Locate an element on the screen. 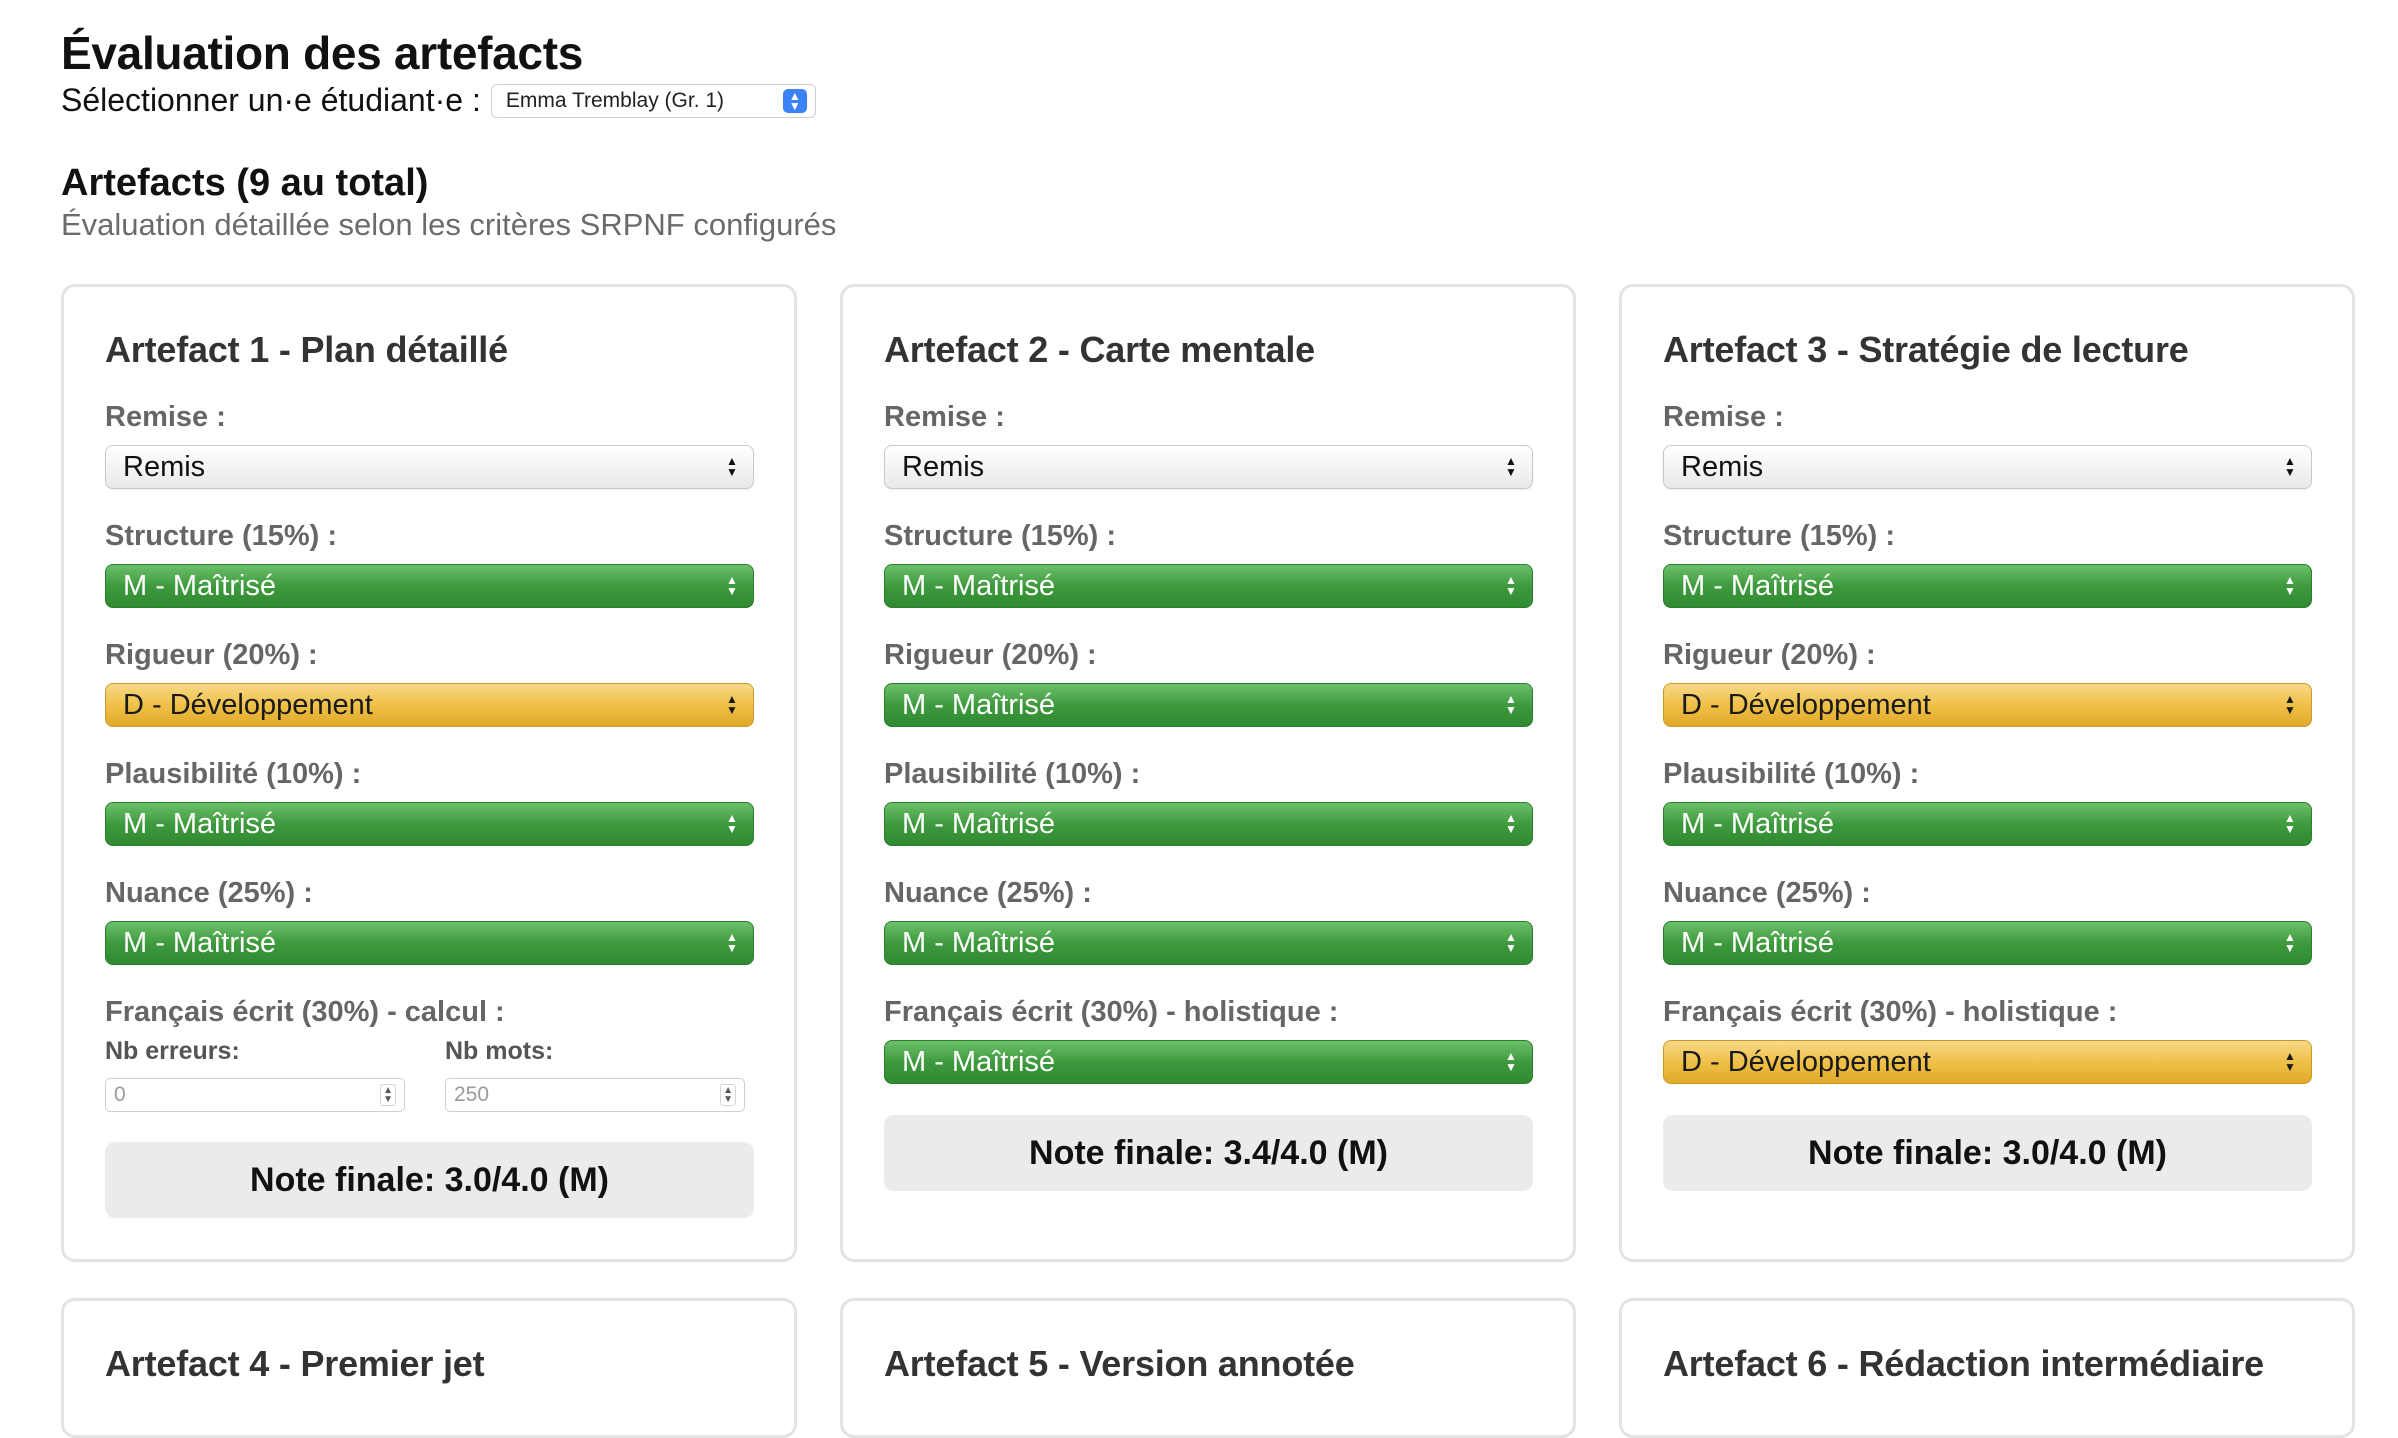 The height and width of the screenshot is (1438, 2398). artefact-title: Artefact 5 - Version annotée is located at coordinates (1119, 1363).